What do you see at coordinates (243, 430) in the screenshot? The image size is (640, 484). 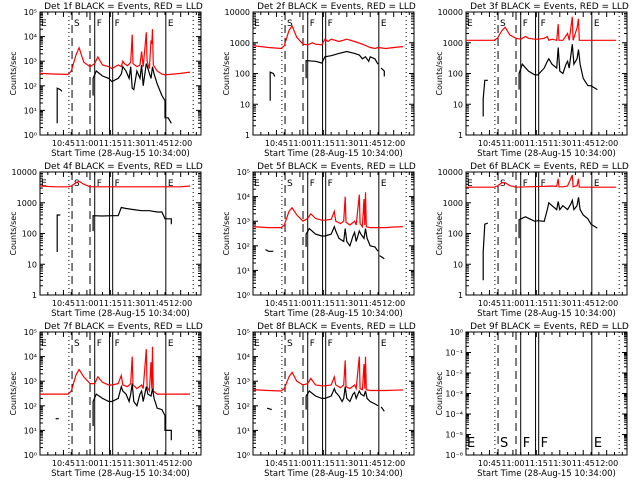 I see `y-tick-label: 10¹` at bounding box center [243, 430].